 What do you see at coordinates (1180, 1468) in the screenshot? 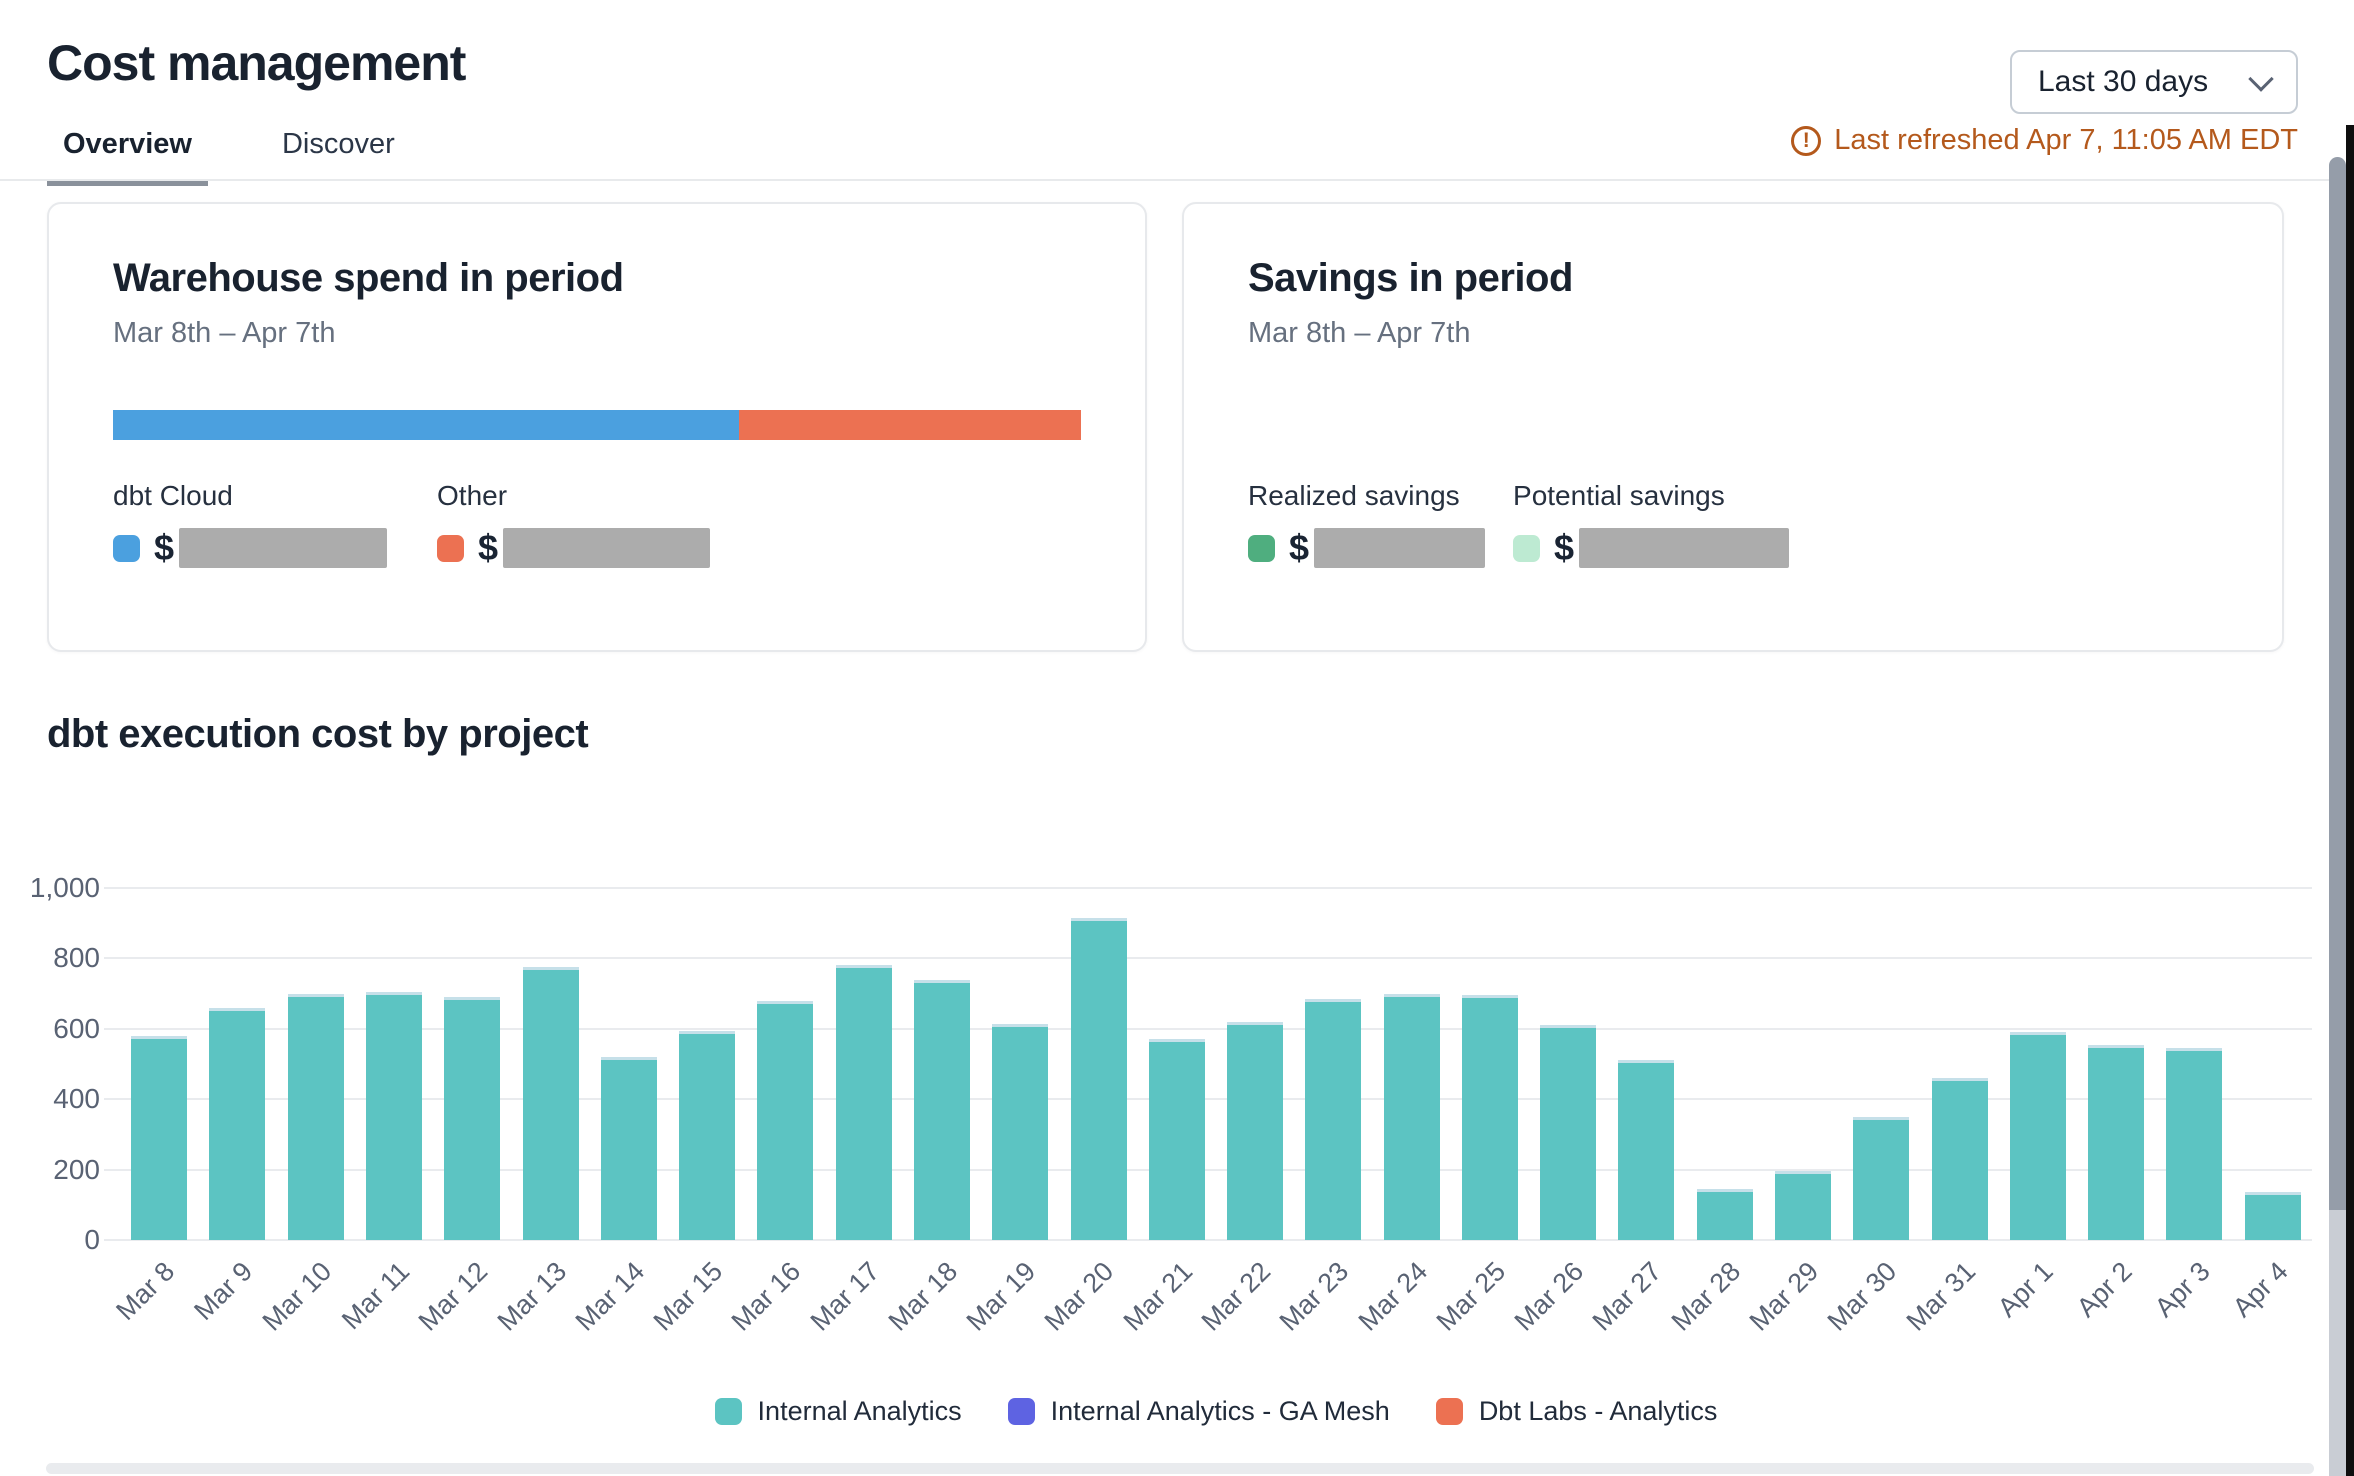
I see `horizontal-scrollbar-track` at bounding box center [1180, 1468].